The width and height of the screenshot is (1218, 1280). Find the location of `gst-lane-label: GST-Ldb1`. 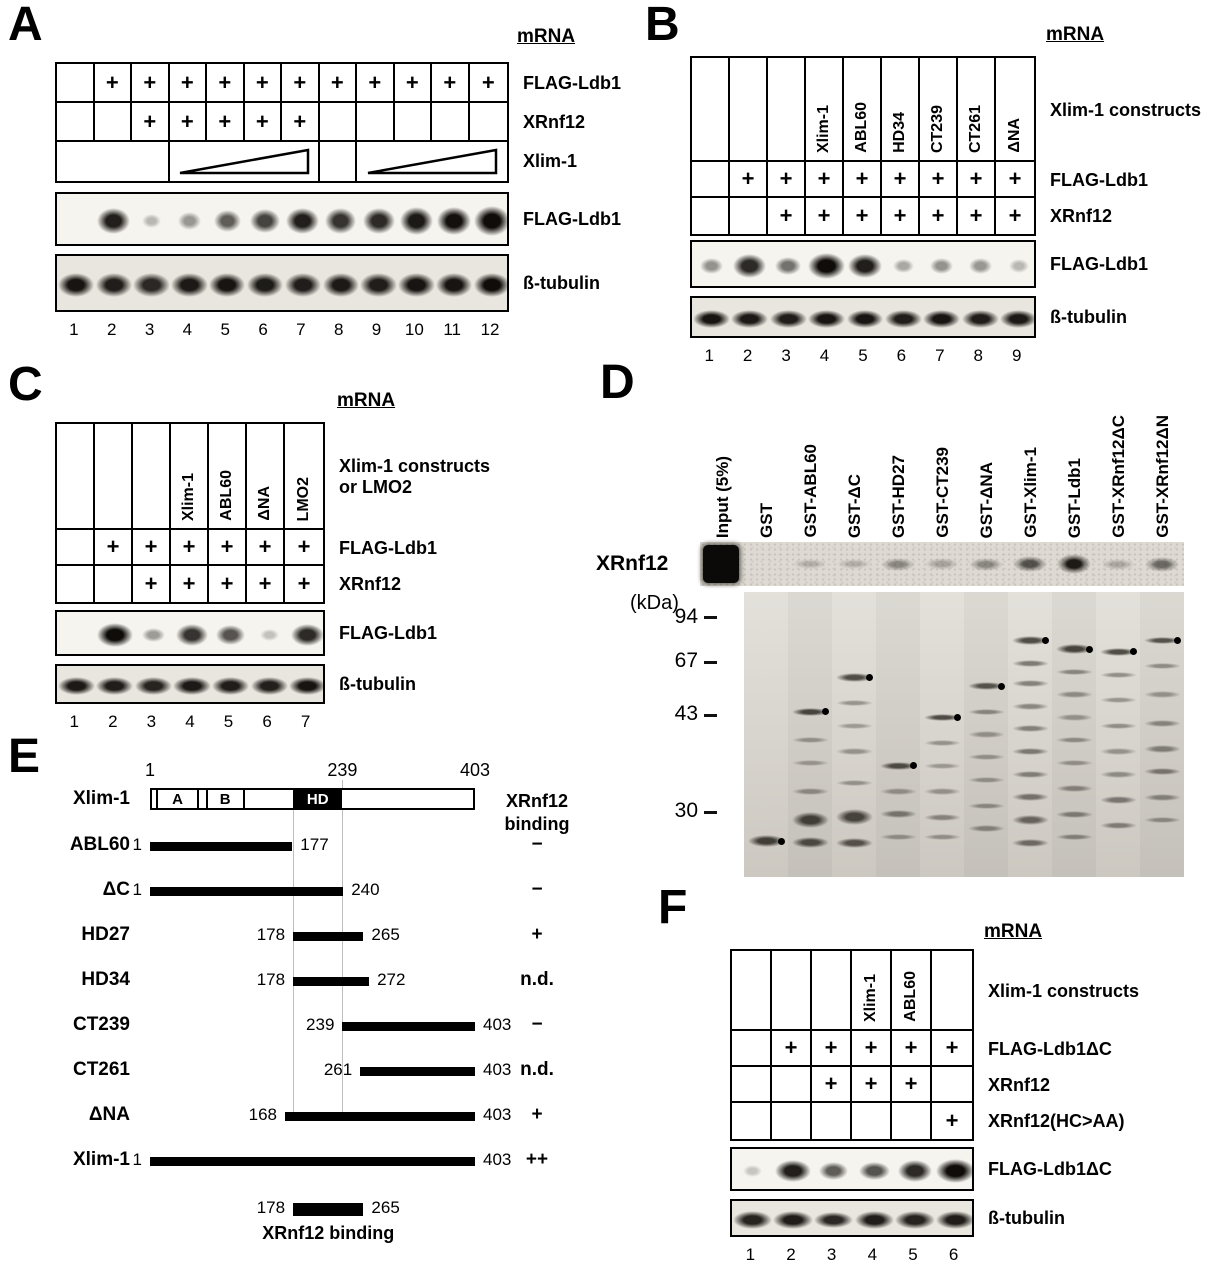

gst-lane-label: GST-Ldb1 is located at coordinates (1074, 497).